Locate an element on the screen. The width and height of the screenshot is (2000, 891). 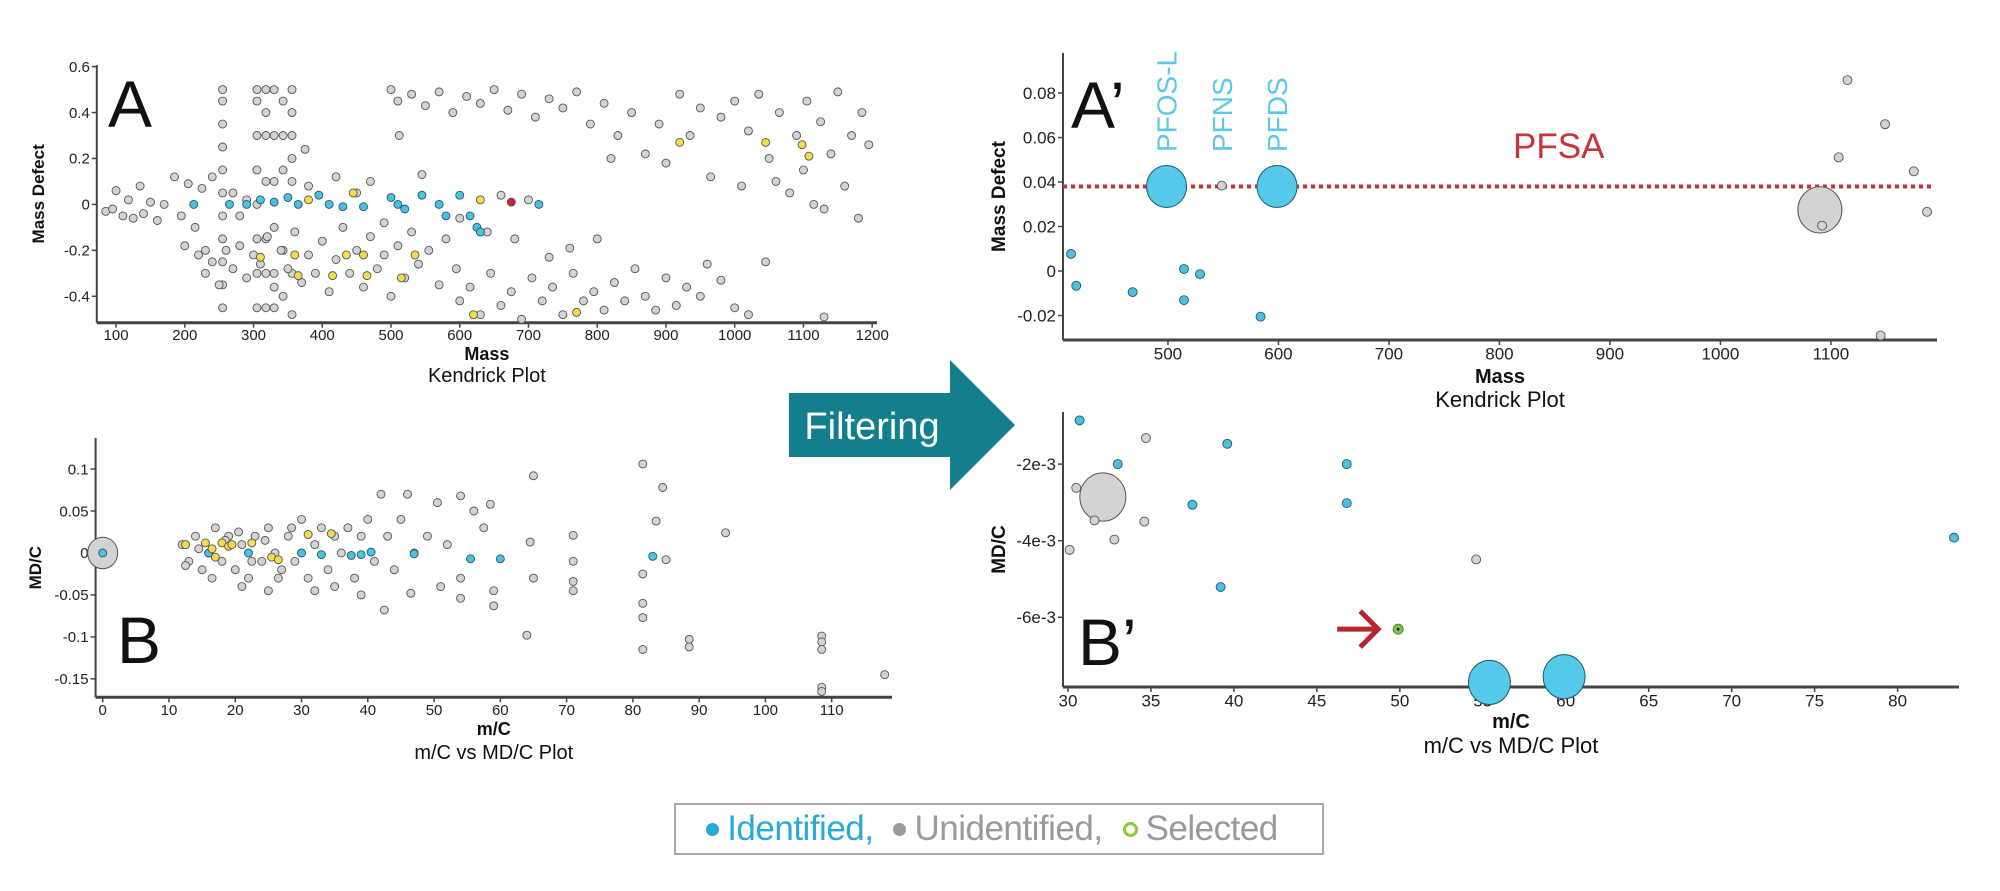
x-axis-label: m/C is located at coordinates (494, 729).